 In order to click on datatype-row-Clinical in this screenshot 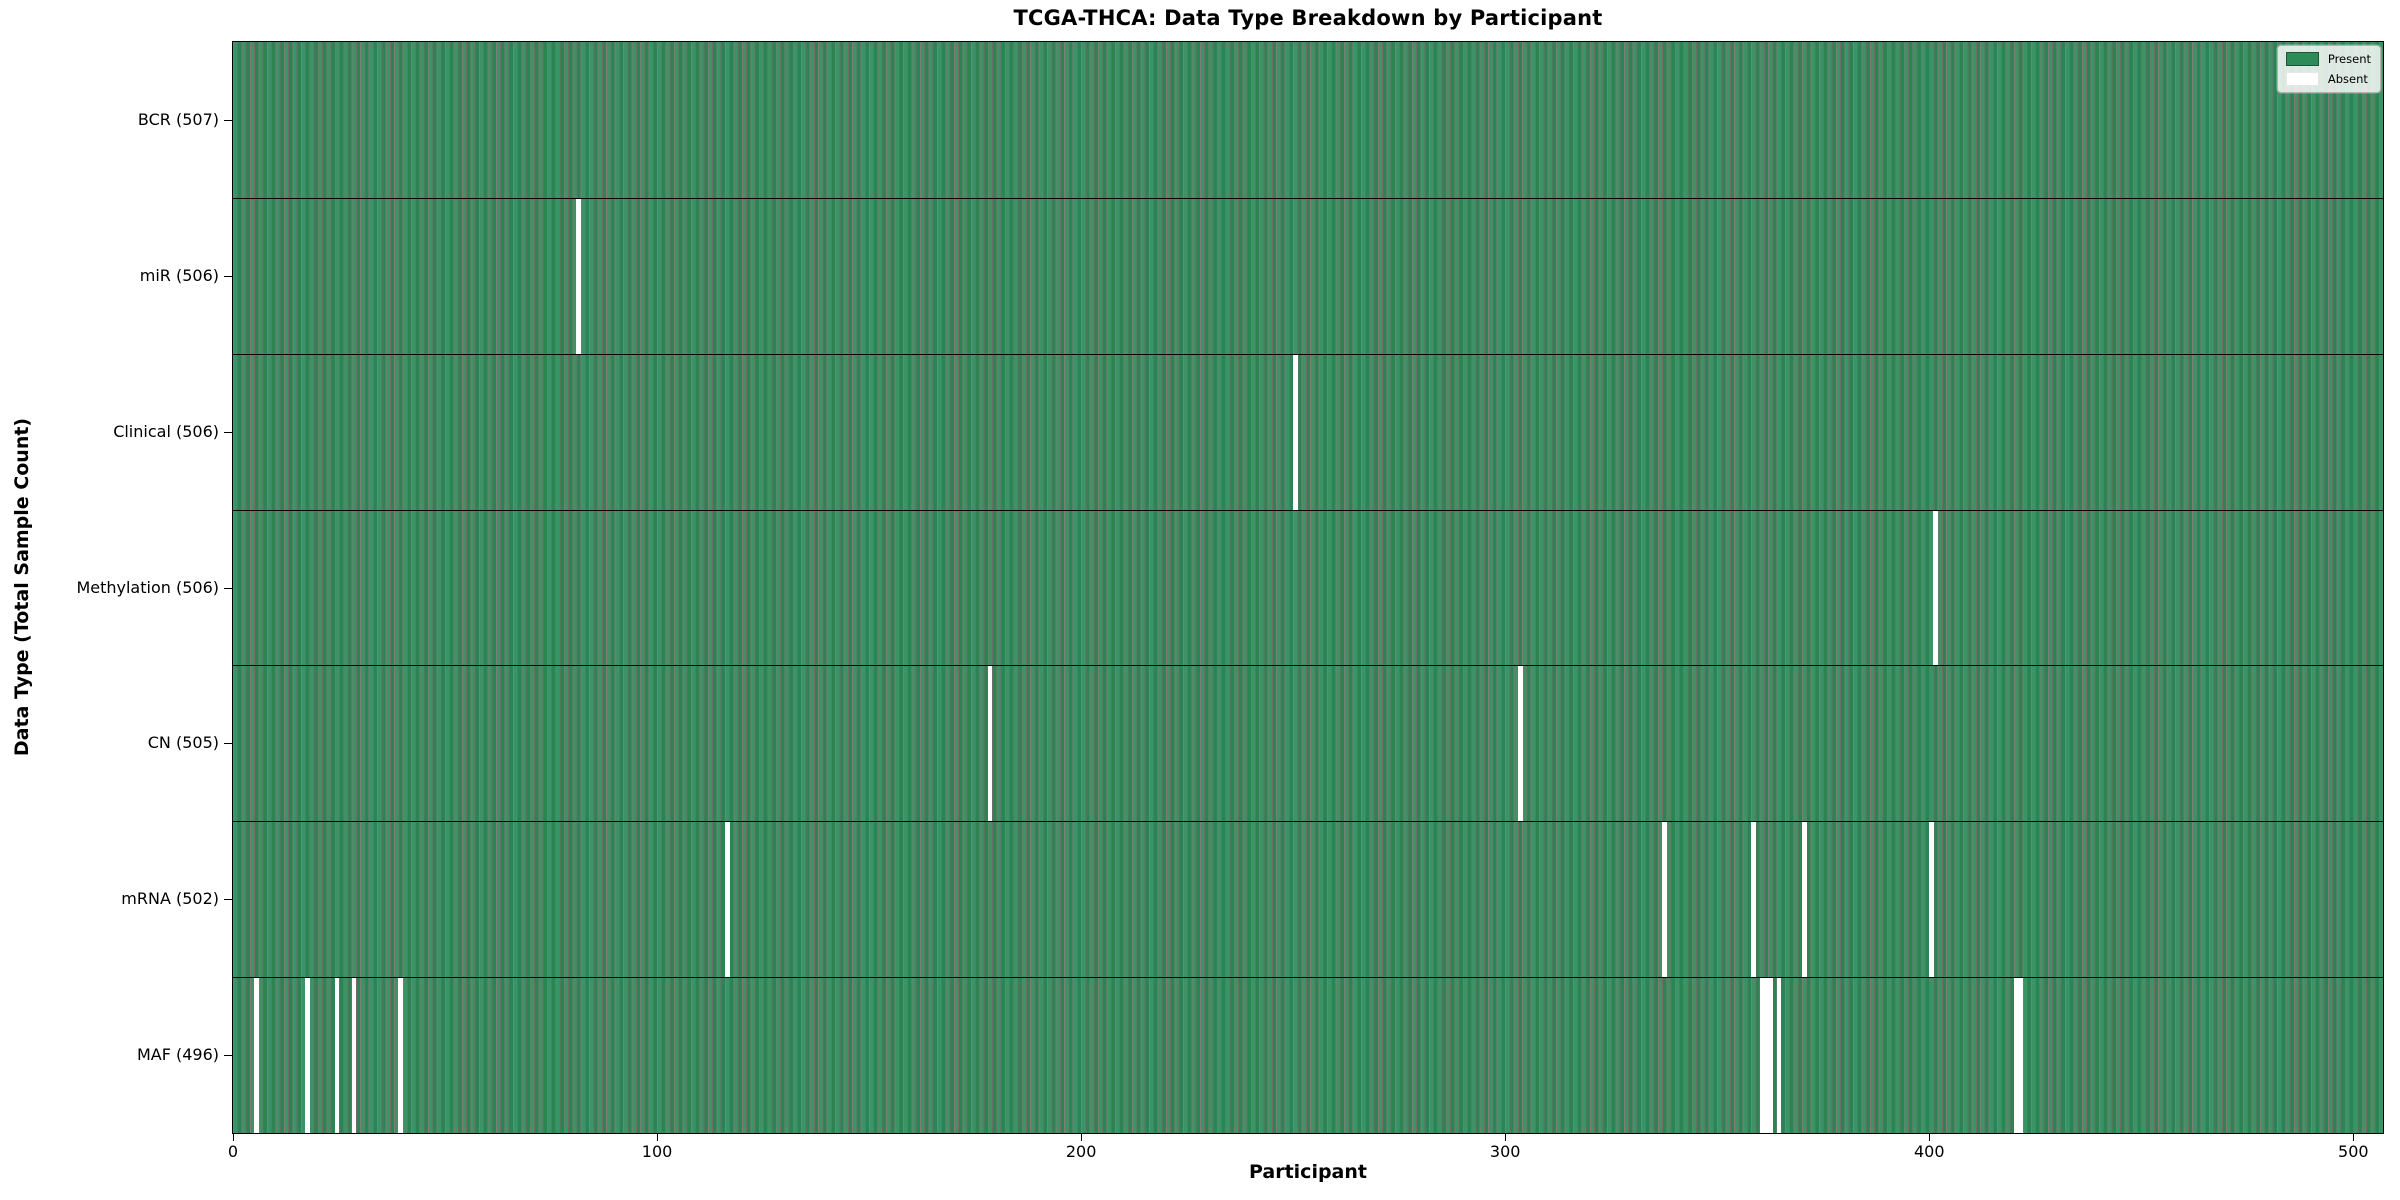, I will do `click(1308, 431)`.